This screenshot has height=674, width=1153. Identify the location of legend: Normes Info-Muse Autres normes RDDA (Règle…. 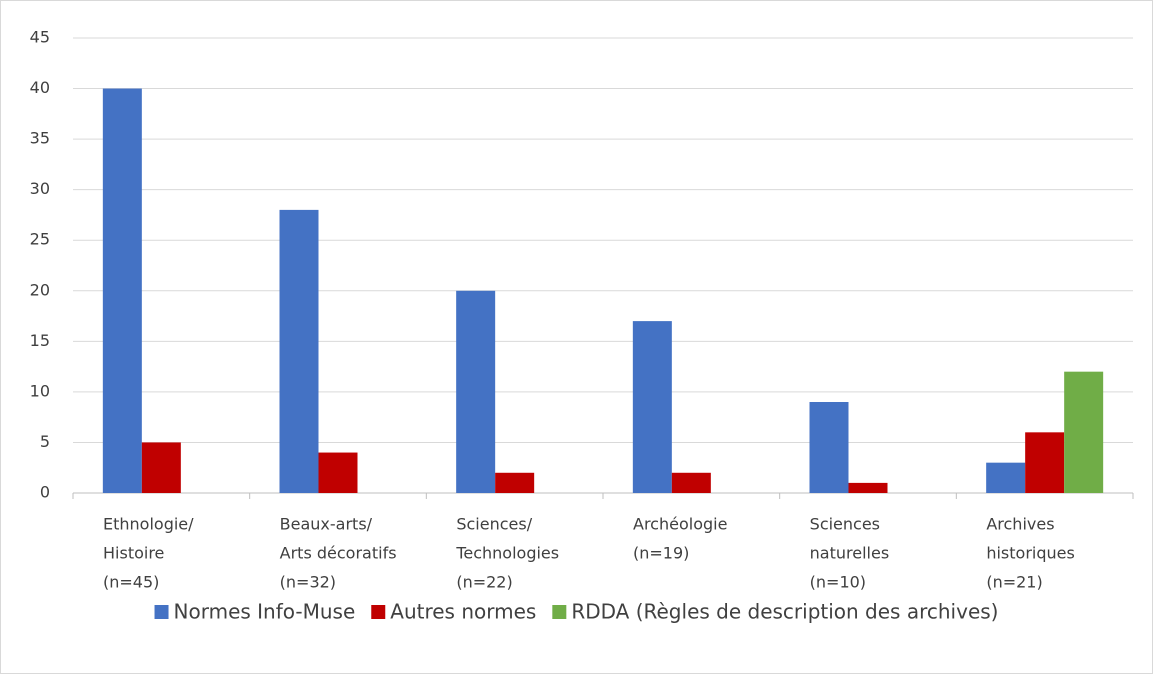
(576, 612).